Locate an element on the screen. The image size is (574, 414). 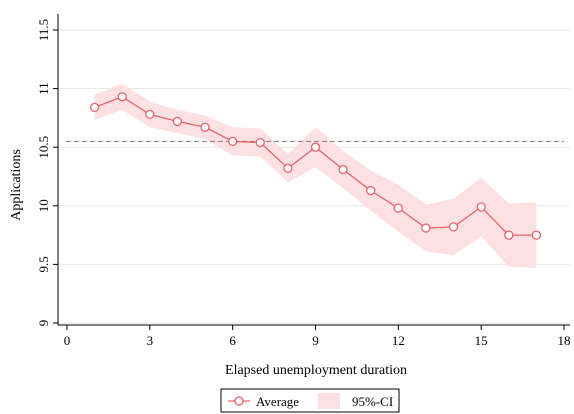
y-tick-labels: 9 9.5 10 10.5 11 11.5 is located at coordinates (43, 172).